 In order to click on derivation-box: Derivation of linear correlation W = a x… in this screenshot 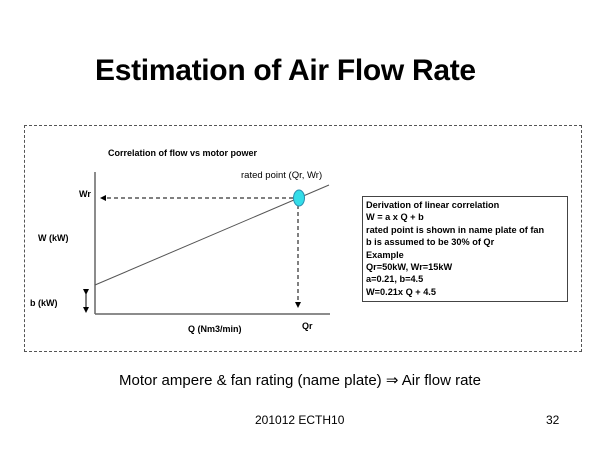, I will do `click(465, 249)`.